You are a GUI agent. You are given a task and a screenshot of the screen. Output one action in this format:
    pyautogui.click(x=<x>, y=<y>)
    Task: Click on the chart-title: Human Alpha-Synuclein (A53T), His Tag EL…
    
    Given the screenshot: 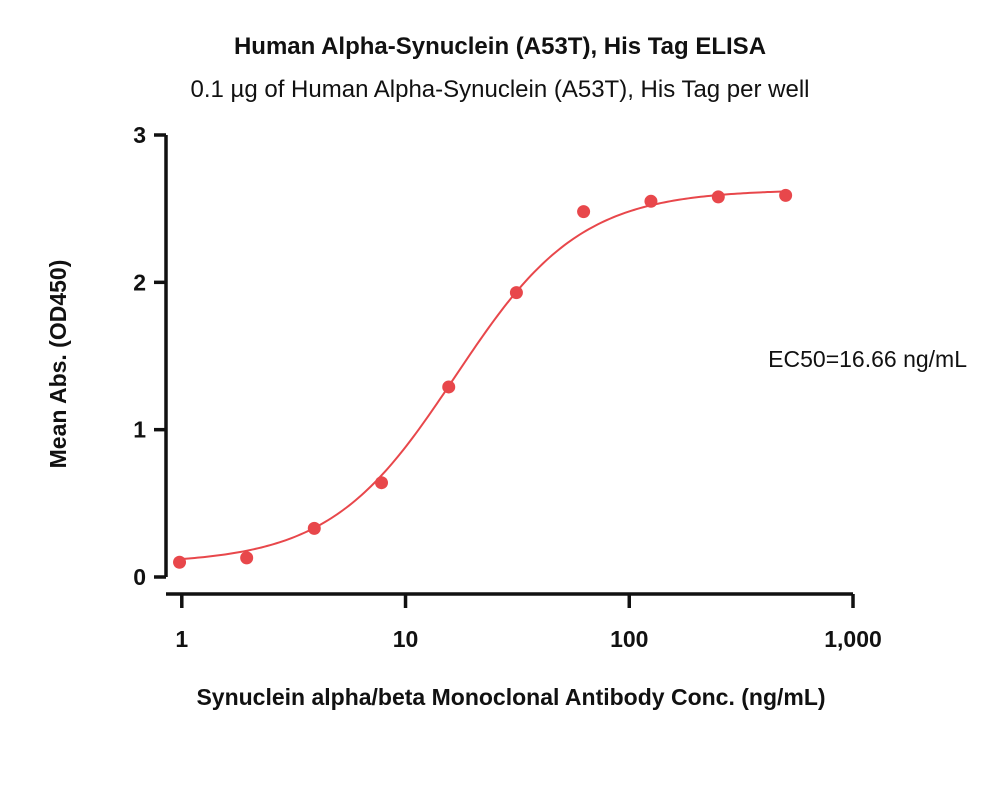 What is the action you would take?
    pyautogui.click(x=500, y=46)
    